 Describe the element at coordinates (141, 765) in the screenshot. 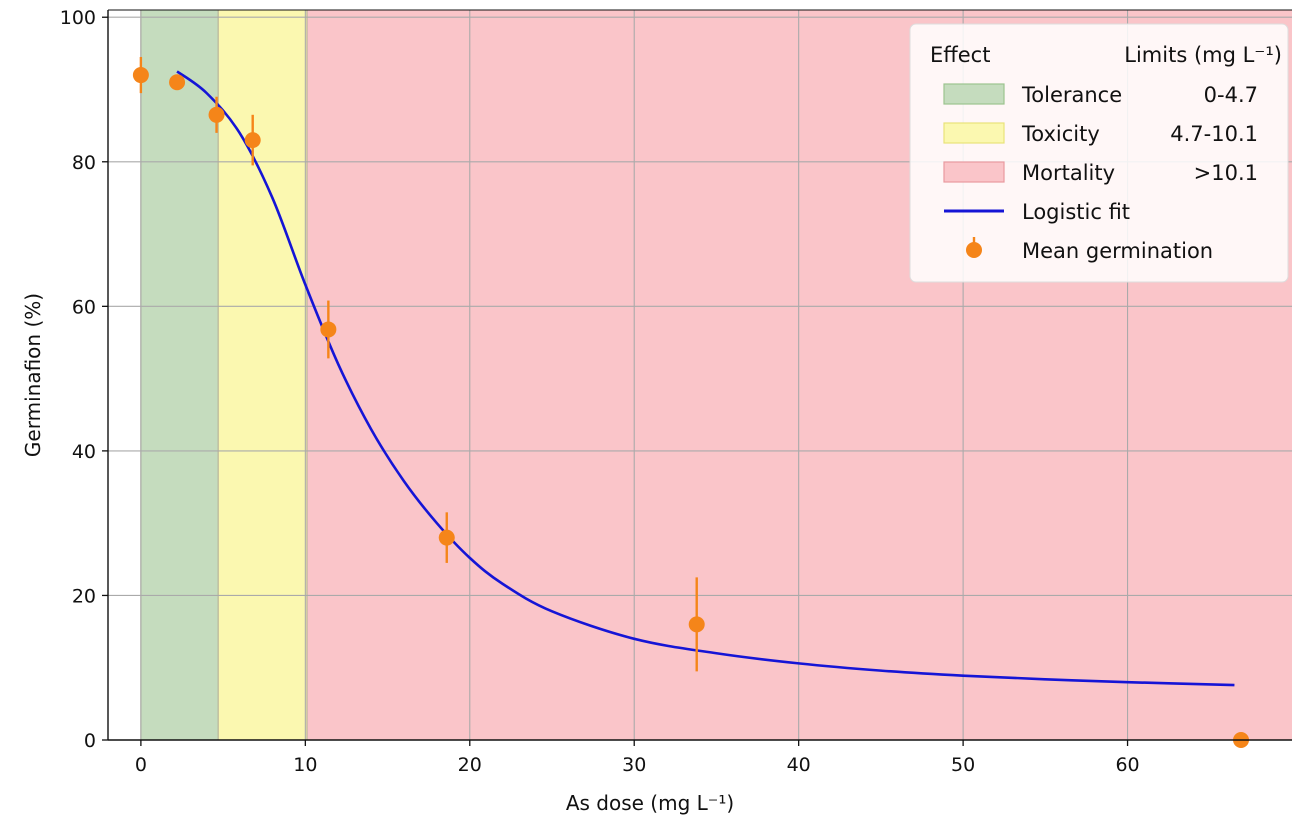

I see `x-tick-label: 0` at that location.